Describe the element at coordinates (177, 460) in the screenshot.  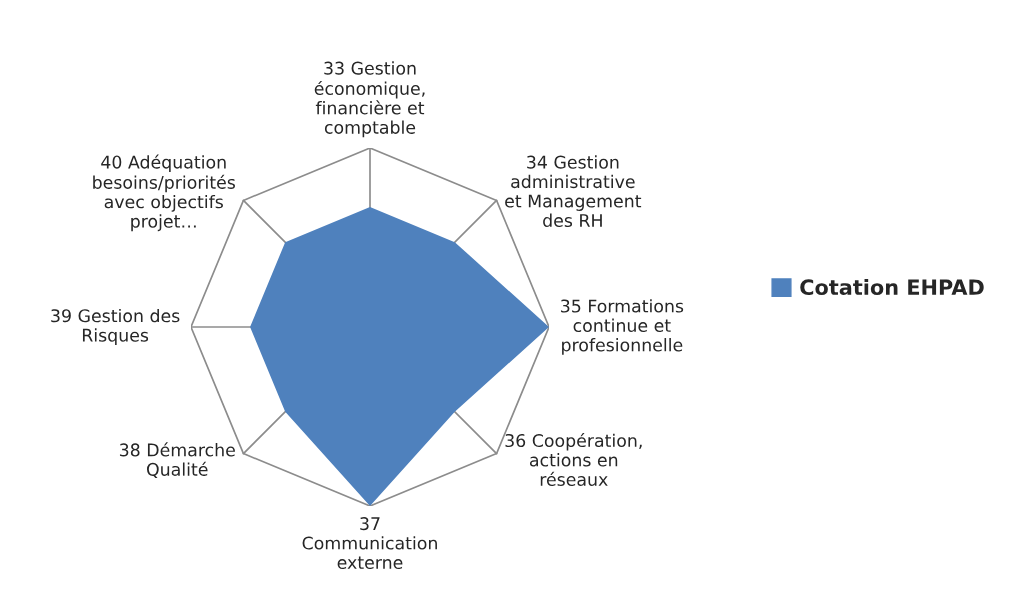
I see `spoke-label: 38 Démarche Qualité` at that location.